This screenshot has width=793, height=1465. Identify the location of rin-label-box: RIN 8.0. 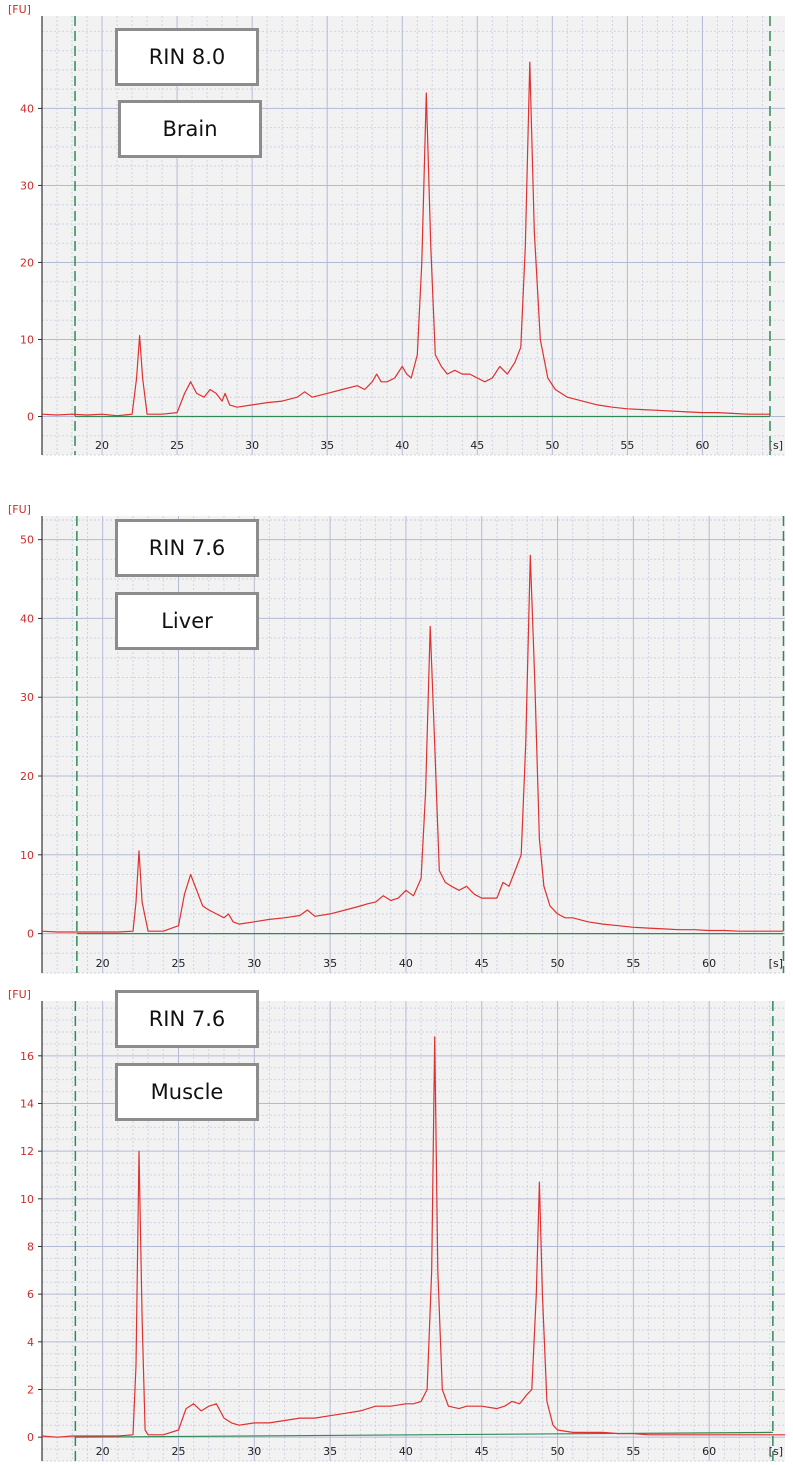
(187, 57).